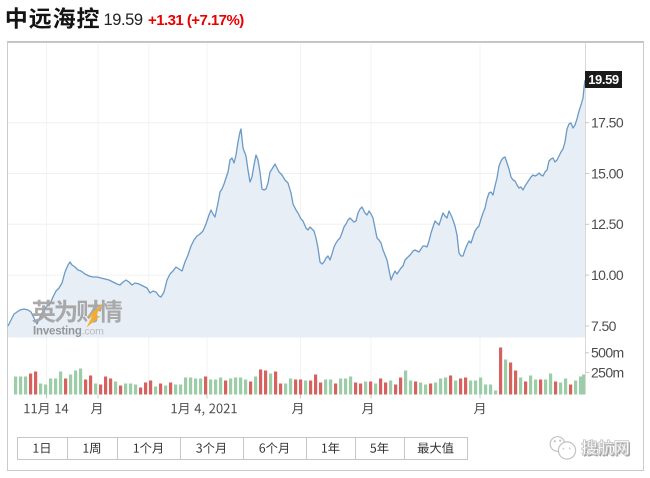 This screenshot has width=650, height=478. Describe the element at coordinates (196, 20) in the screenshot. I see `svg-text: +1.31 (+7.17%)` at that location.